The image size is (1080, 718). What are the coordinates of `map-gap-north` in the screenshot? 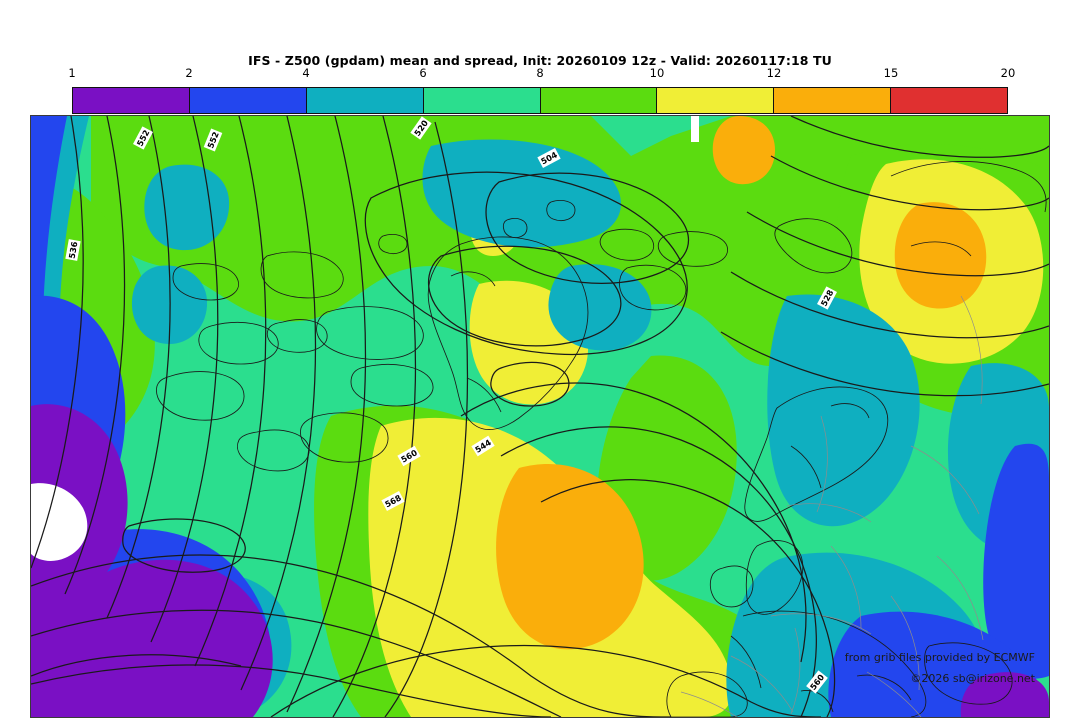 It's located at (695, 129).